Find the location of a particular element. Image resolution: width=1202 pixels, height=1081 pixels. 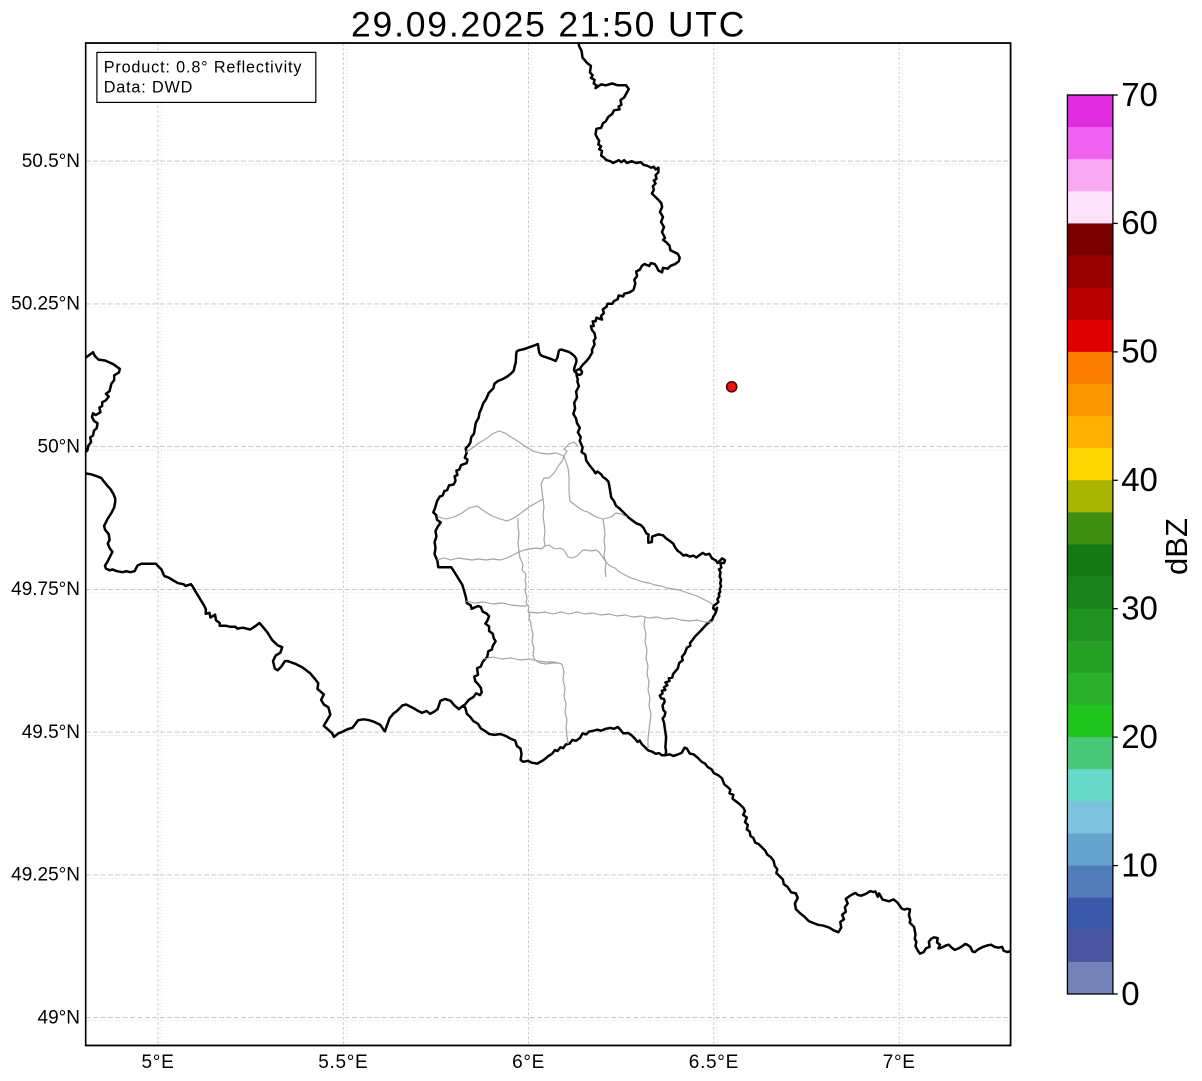

svg-text: 50.5°N is located at coordinates (51, 161).